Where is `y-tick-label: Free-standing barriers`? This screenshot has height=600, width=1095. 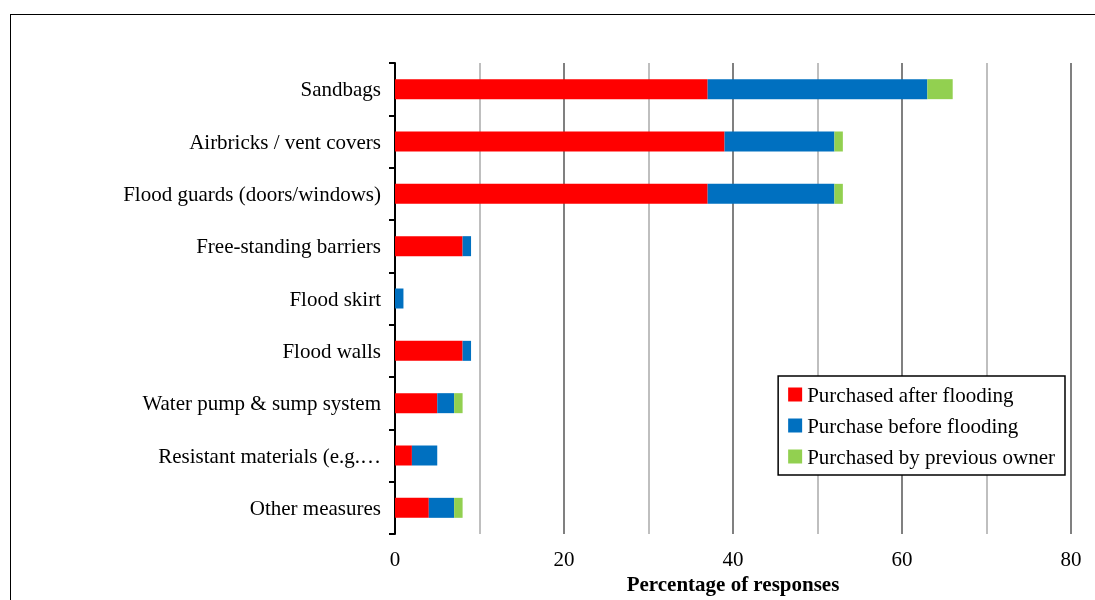
y-tick-label: Free-standing barriers is located at coordinates (288, 246).